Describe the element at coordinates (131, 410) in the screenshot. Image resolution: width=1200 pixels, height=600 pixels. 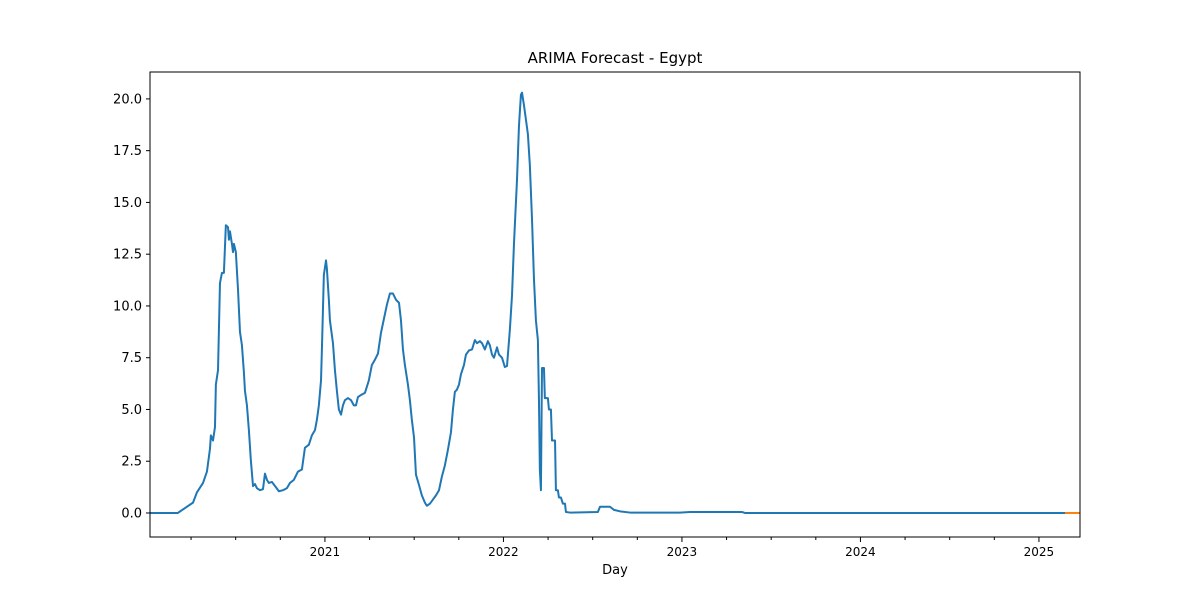
I see `y-tick-label: 5.0` at that location.